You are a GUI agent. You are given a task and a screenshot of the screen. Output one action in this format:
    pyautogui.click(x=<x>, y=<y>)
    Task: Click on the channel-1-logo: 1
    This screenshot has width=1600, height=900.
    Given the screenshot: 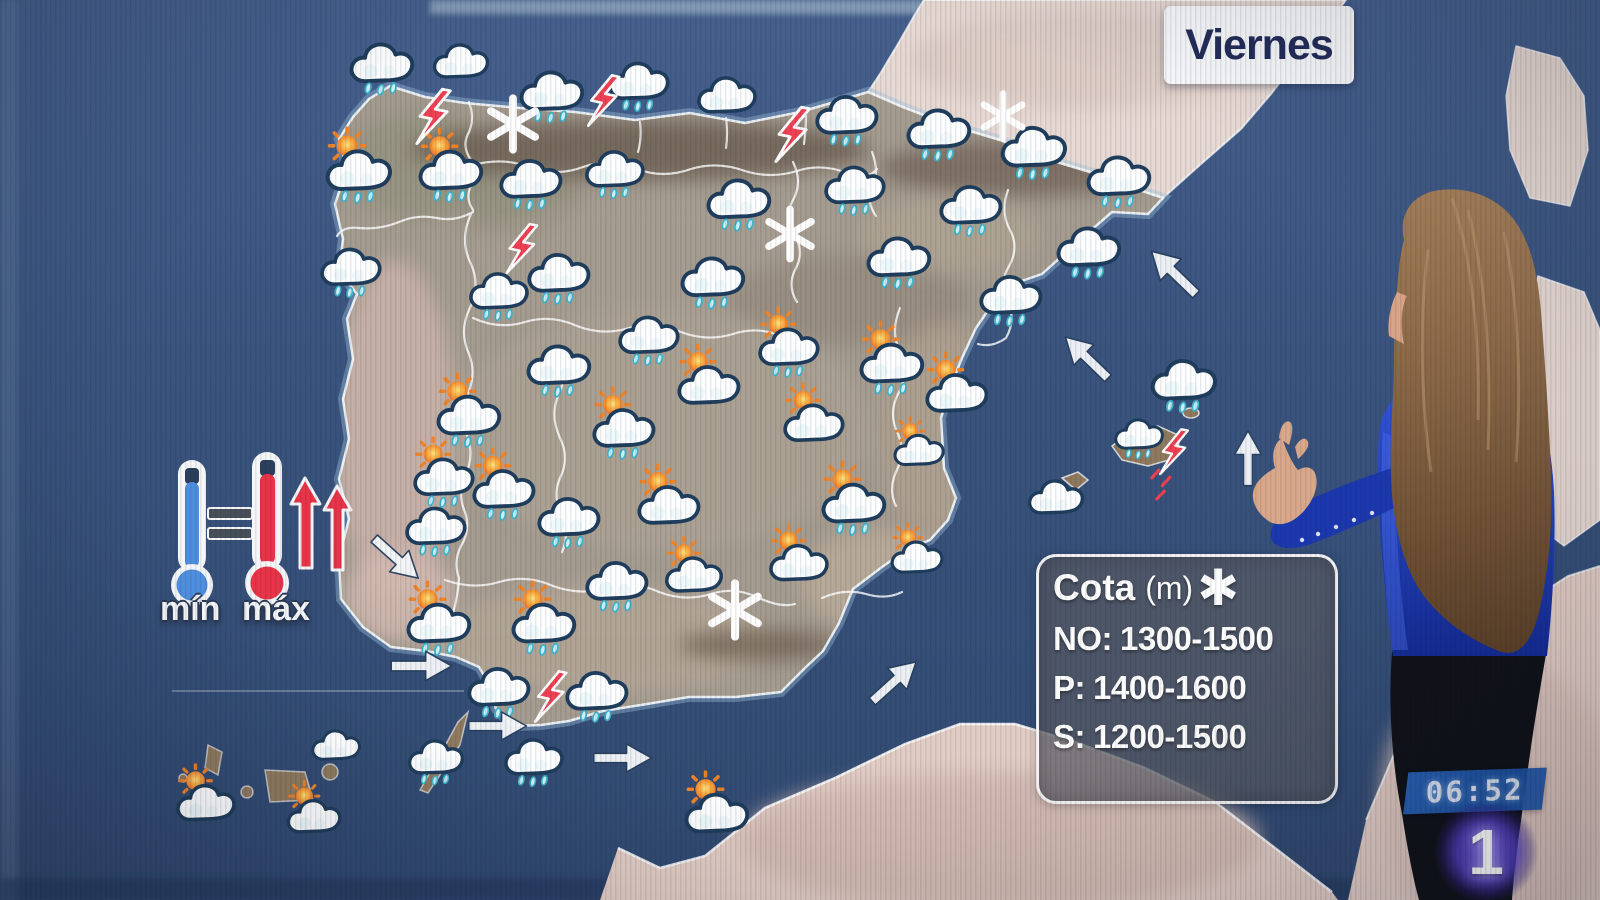 What is the action you would take?
    pyautogui.click(x=1486, y=852)
    